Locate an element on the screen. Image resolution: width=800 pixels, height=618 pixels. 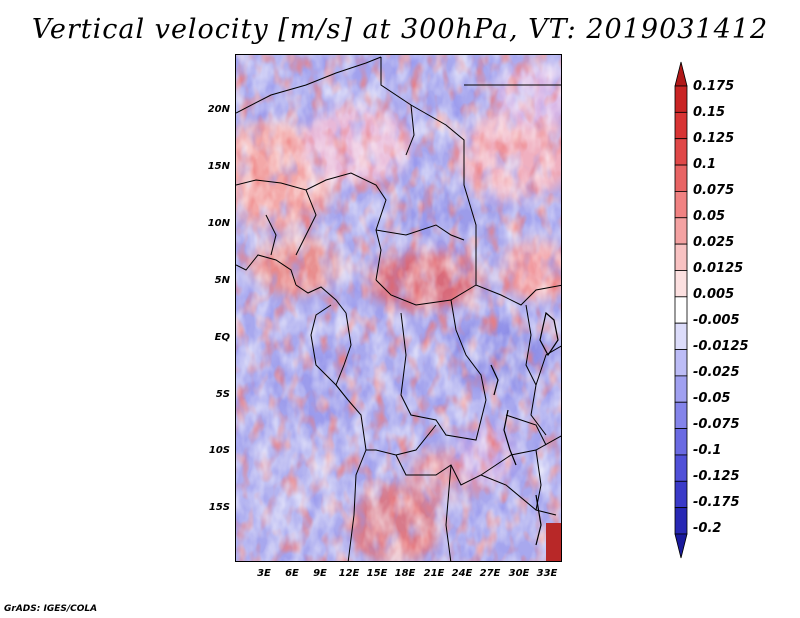
software-credit: GrADS: IGES/COLA is located at coordinates (51, 609).